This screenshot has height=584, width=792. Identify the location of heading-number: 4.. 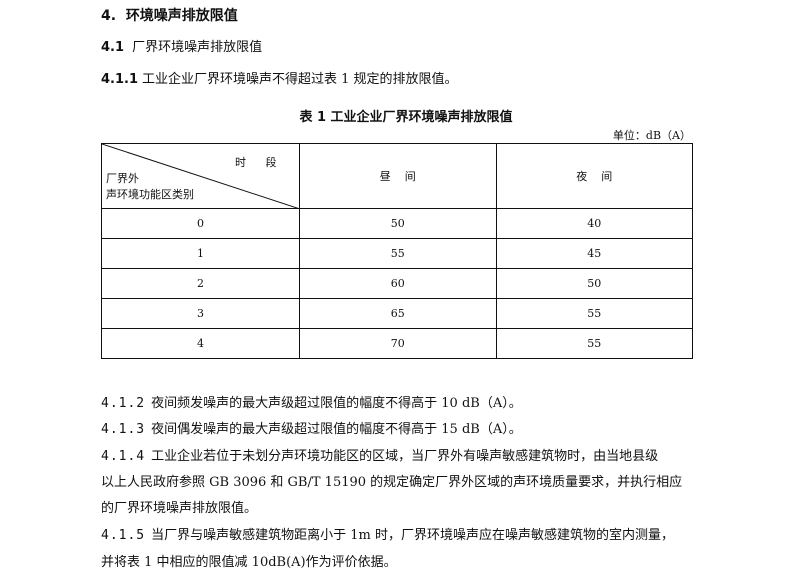
(109, 16).